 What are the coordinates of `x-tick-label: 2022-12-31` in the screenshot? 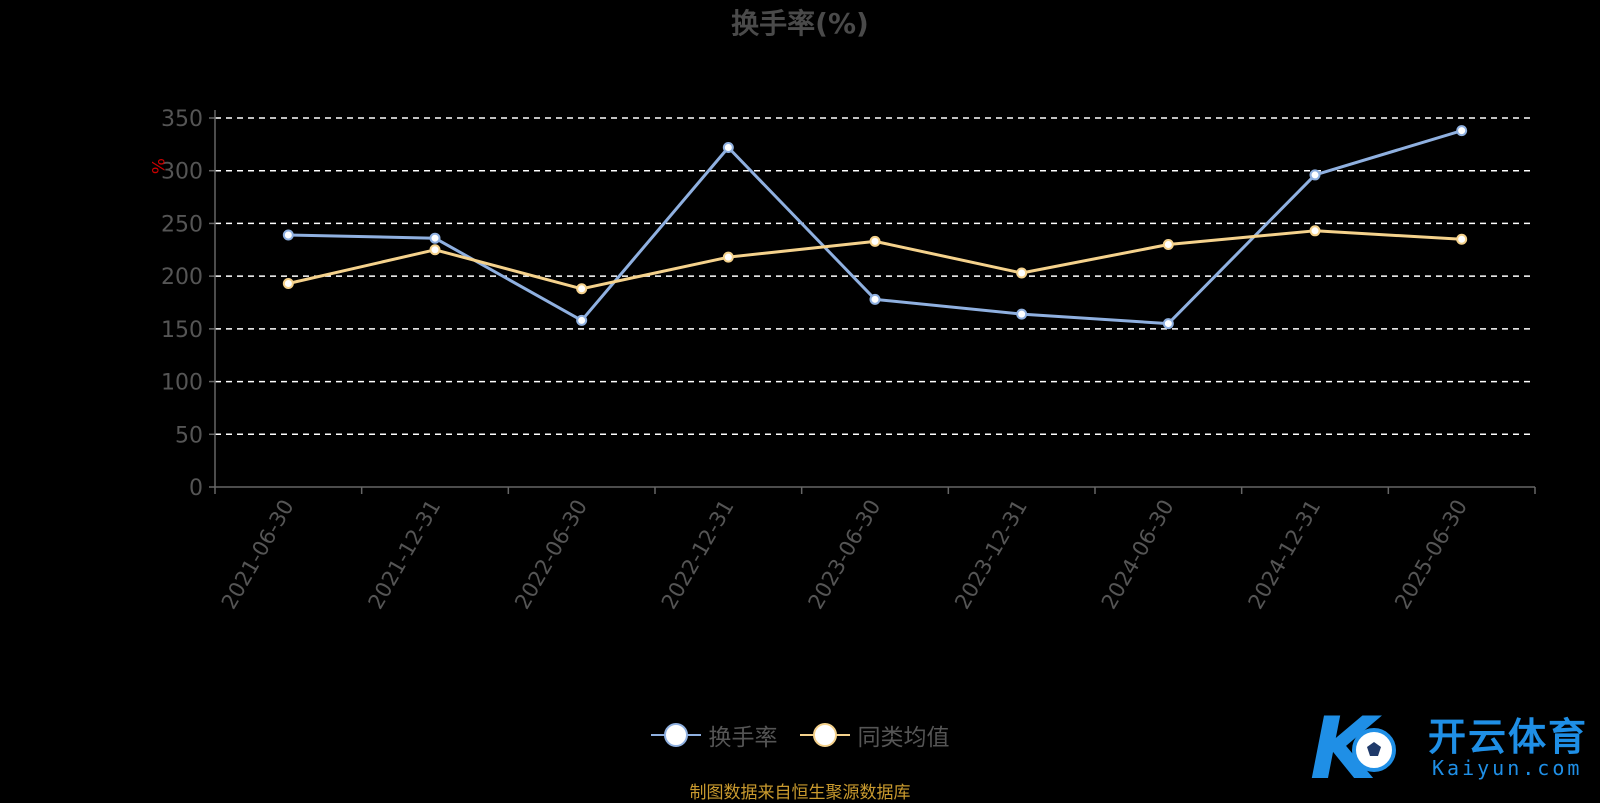 It's located at (698, 555).